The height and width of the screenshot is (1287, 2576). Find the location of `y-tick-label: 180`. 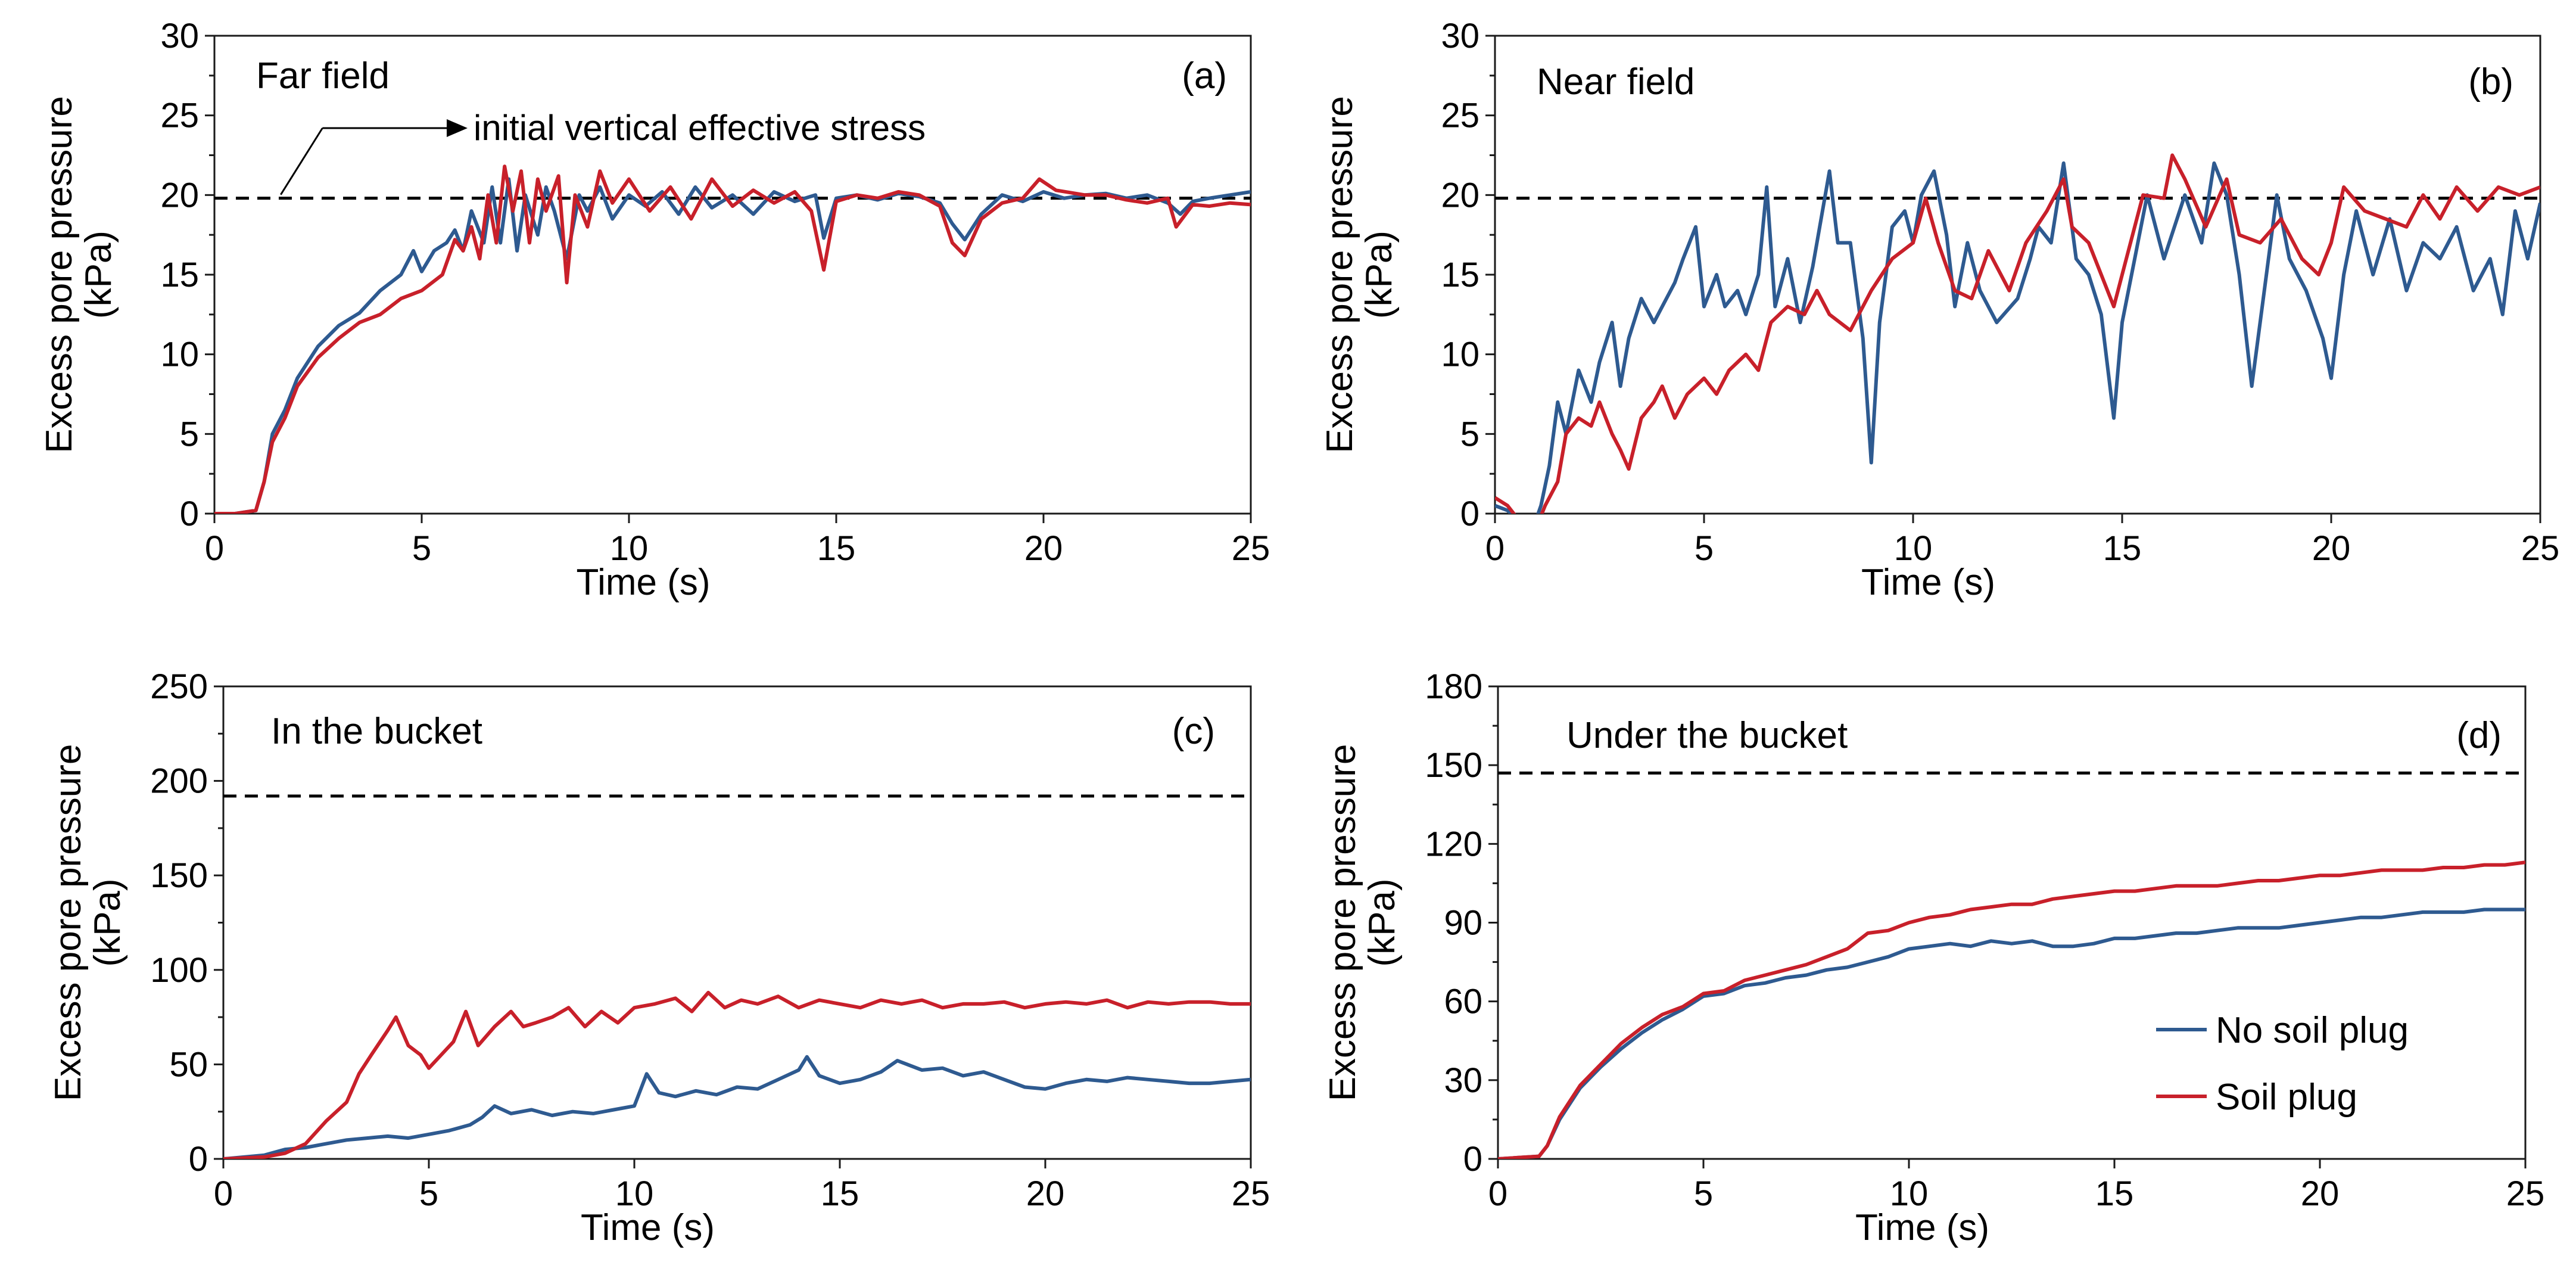

y-tick-label: 180 is located at coordinates (1453, 686).